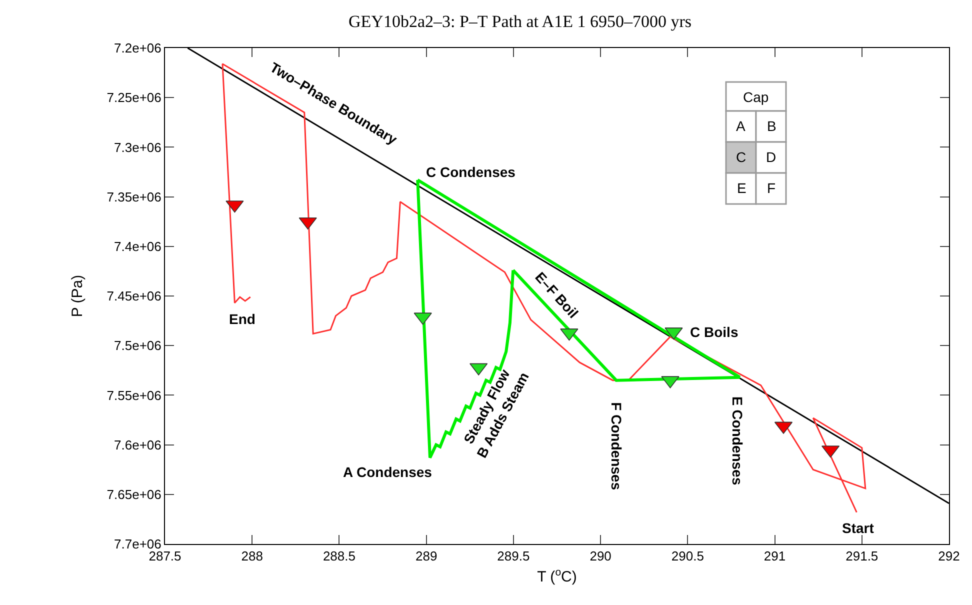  I want to click on chart-title: GEY10b2a2–3: P–T Path at A1E 1 6950–7000 yrs, so click(520, 22).